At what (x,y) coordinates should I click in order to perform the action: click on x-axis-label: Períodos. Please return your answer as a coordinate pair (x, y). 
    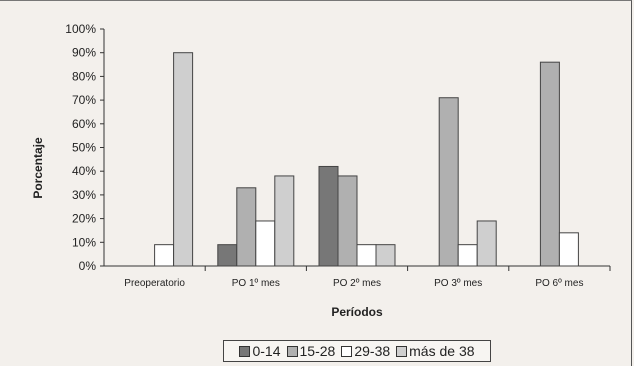
    Looking at the image, I should click on (357, 312).